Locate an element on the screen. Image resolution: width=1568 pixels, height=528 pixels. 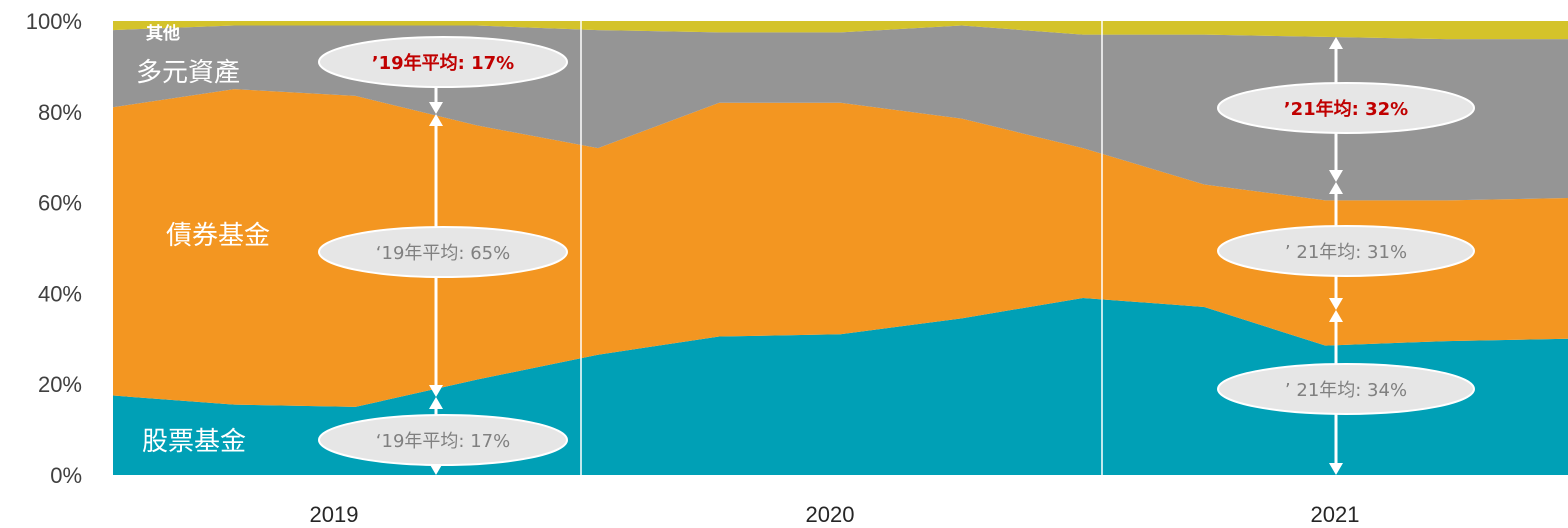
y-tick-label: 100% is located at coordinates (54, 21).